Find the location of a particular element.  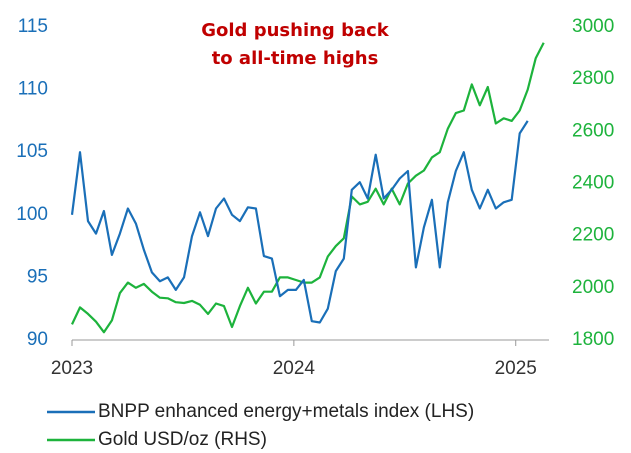

y-tick-label: 95 is located at coordinates (37, 276).